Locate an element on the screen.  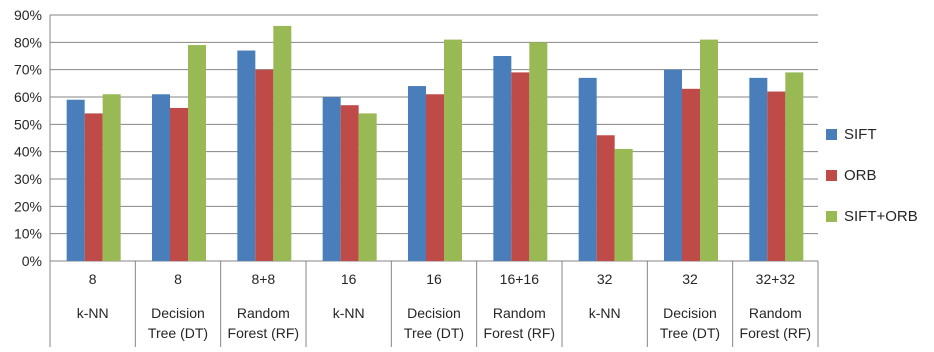
y-tick-label: 60% is located at coordinates (28, 97).